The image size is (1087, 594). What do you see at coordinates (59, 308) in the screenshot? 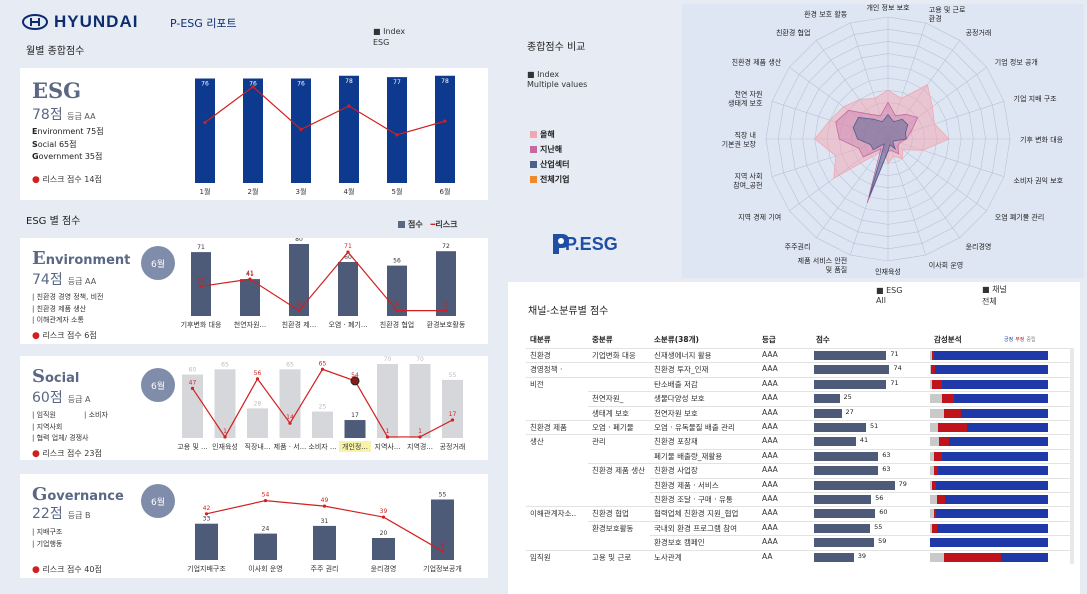
I see `env-item: | 친환경 제품 생산` at bounding box center [59, 308].